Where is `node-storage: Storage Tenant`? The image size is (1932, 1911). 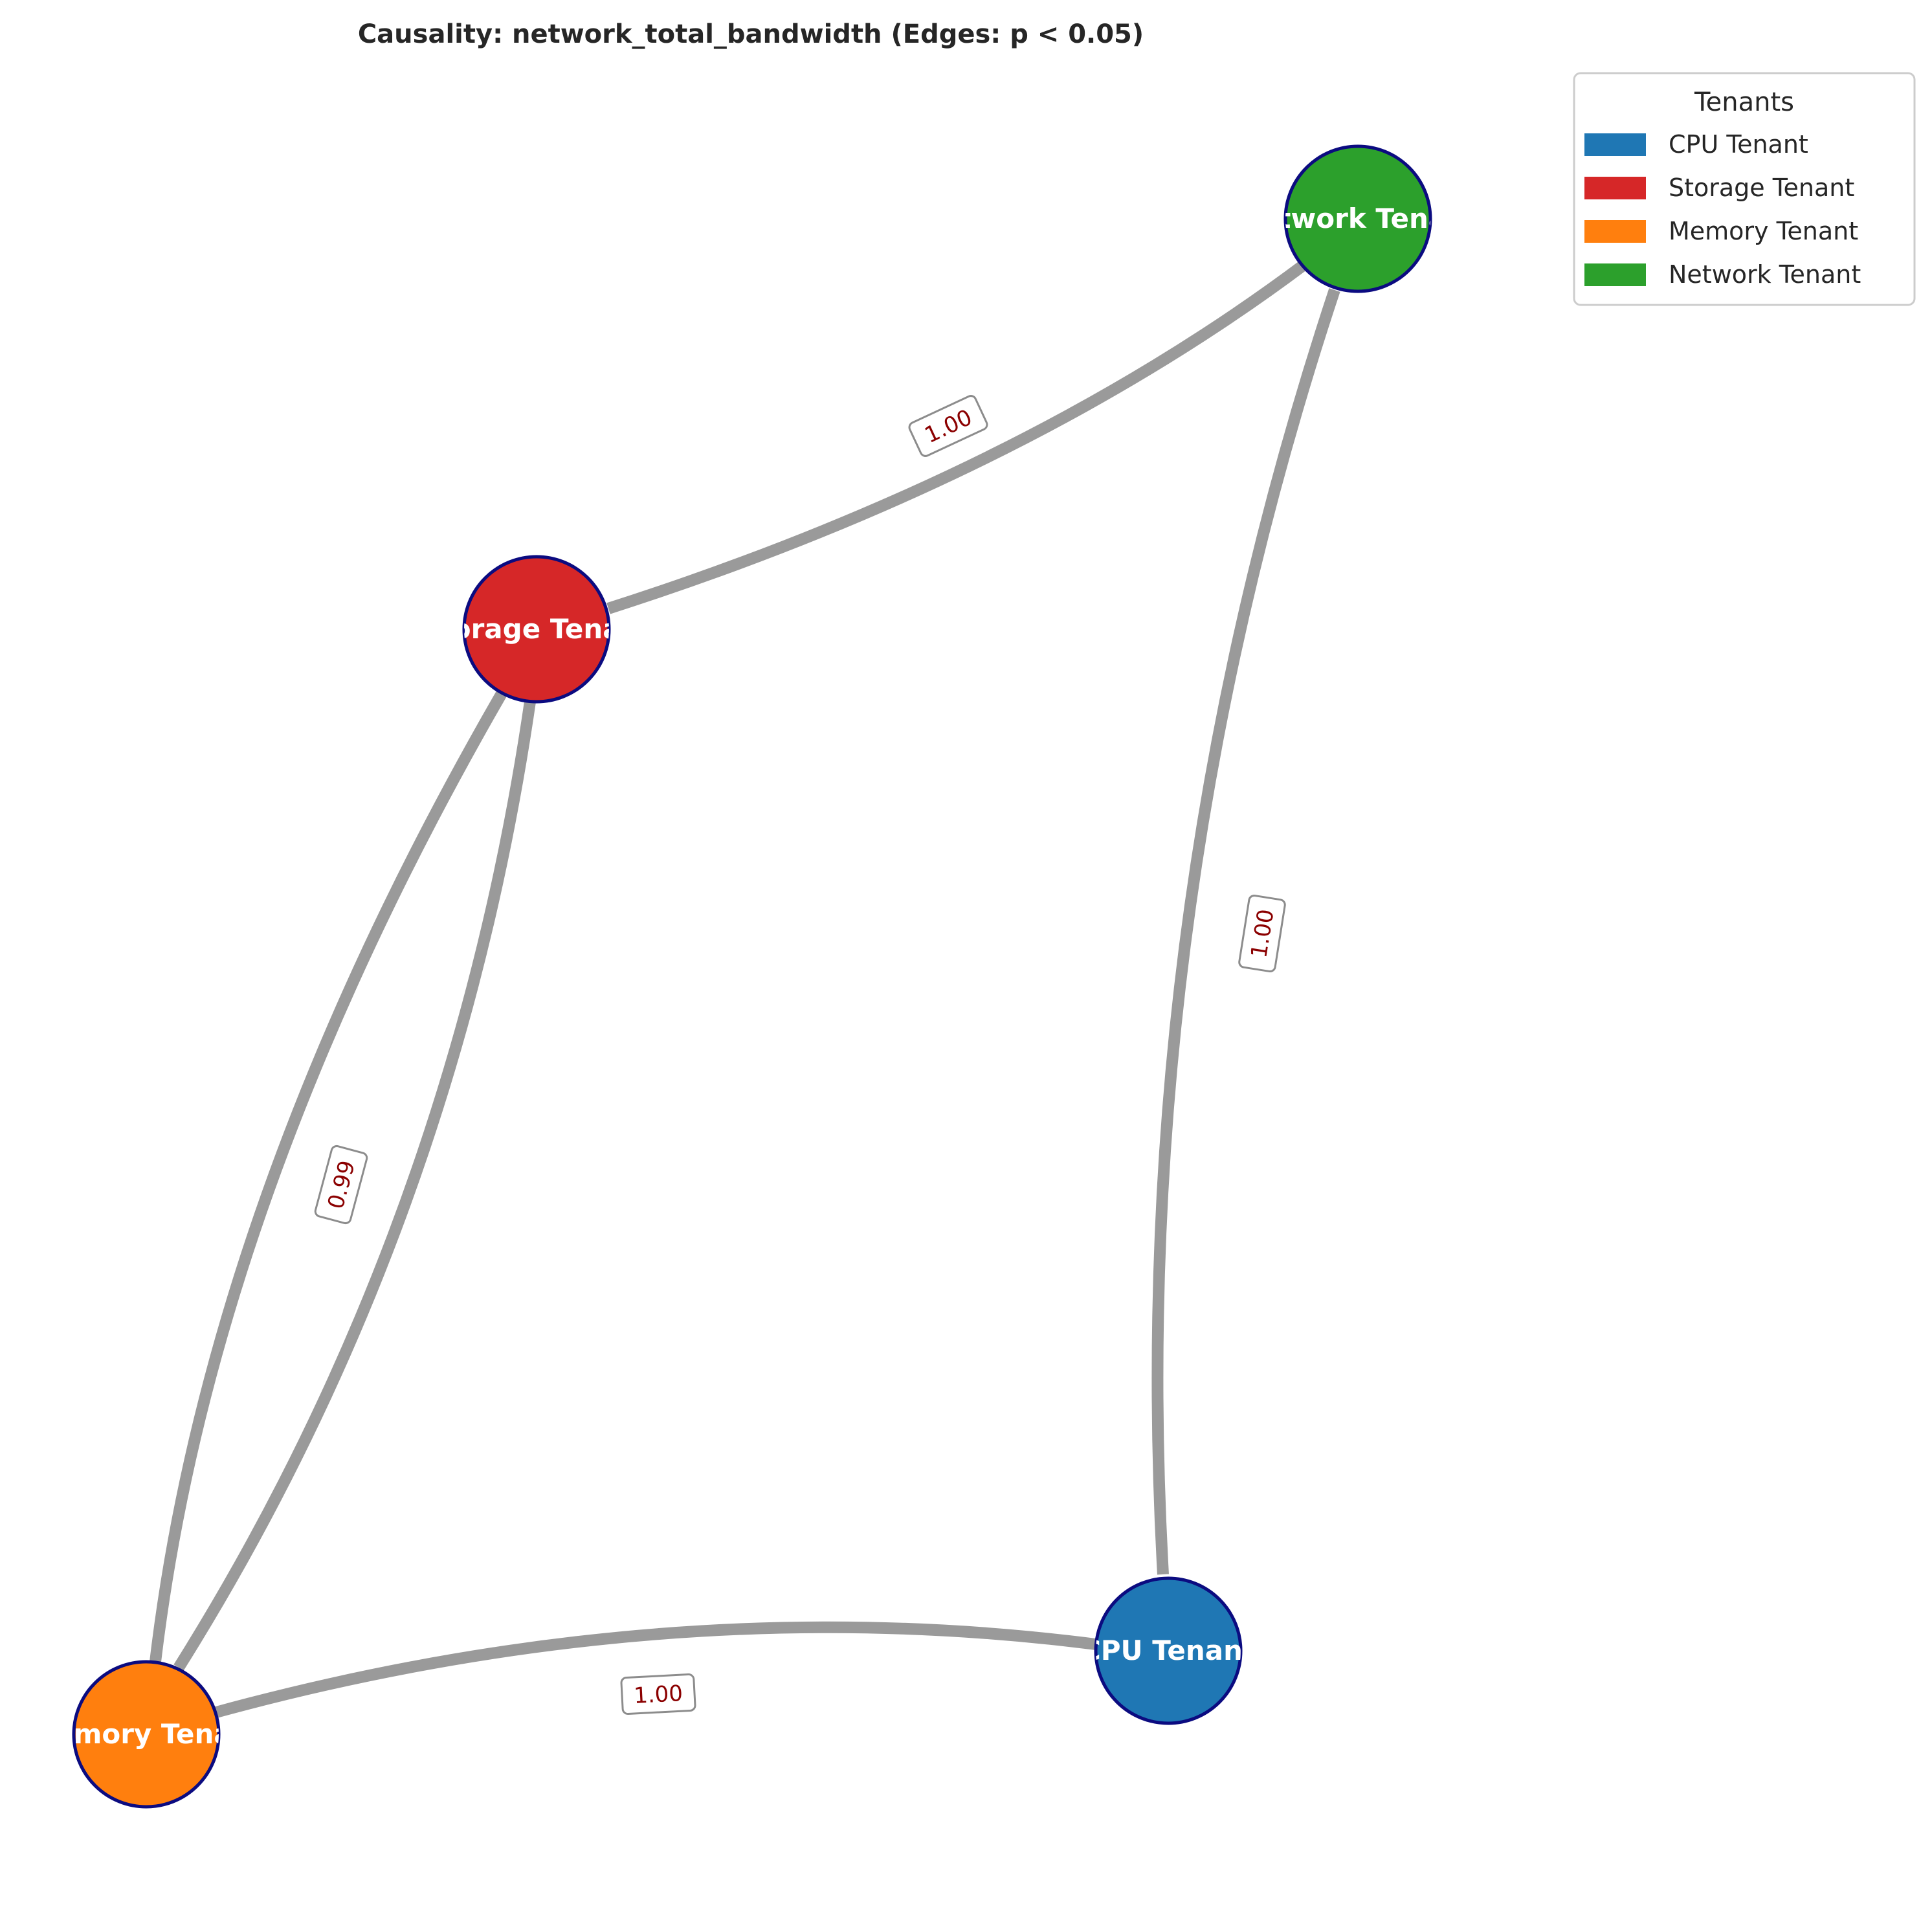 node-storage: Storage Tenant is located at coordinates (536, 629).